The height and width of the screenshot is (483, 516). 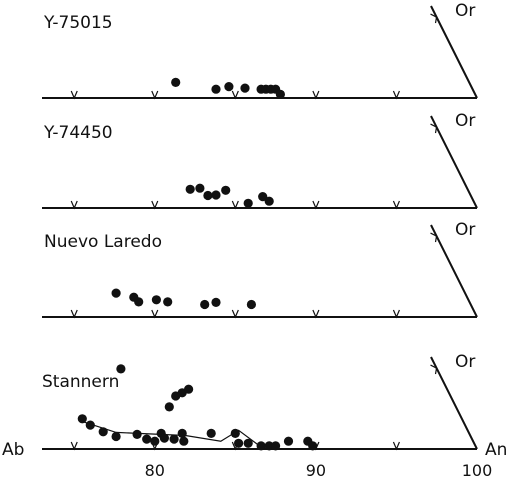 I want to click on panel-name: Y-74450, so click(x=78, y=133).